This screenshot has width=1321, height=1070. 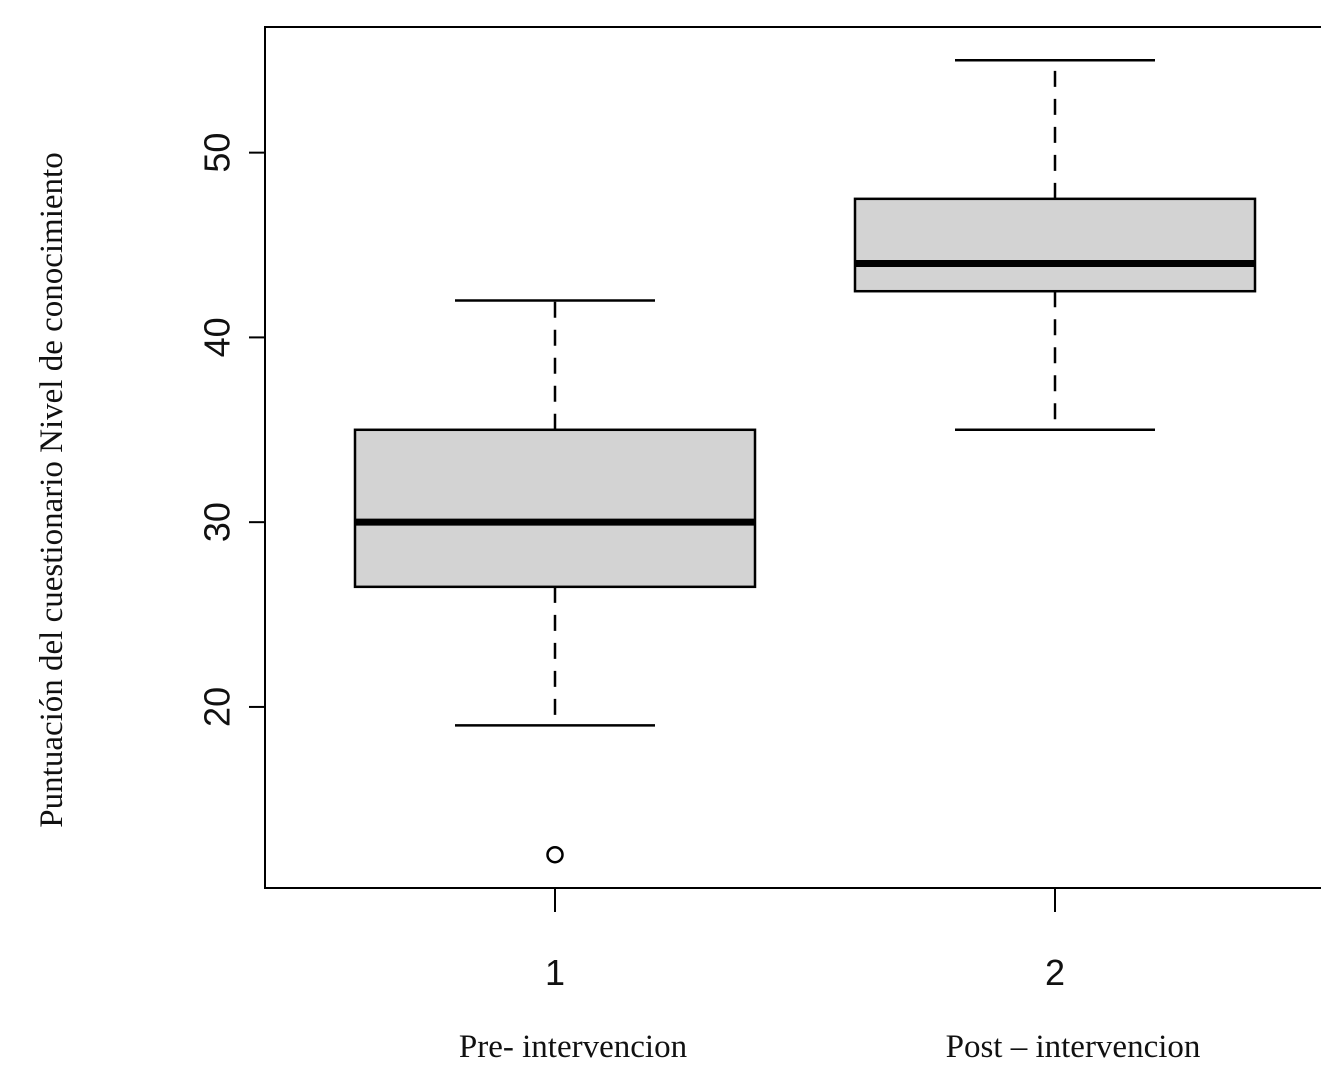 I want to click on y-tick-label: 50, so click(x=217, y=153).